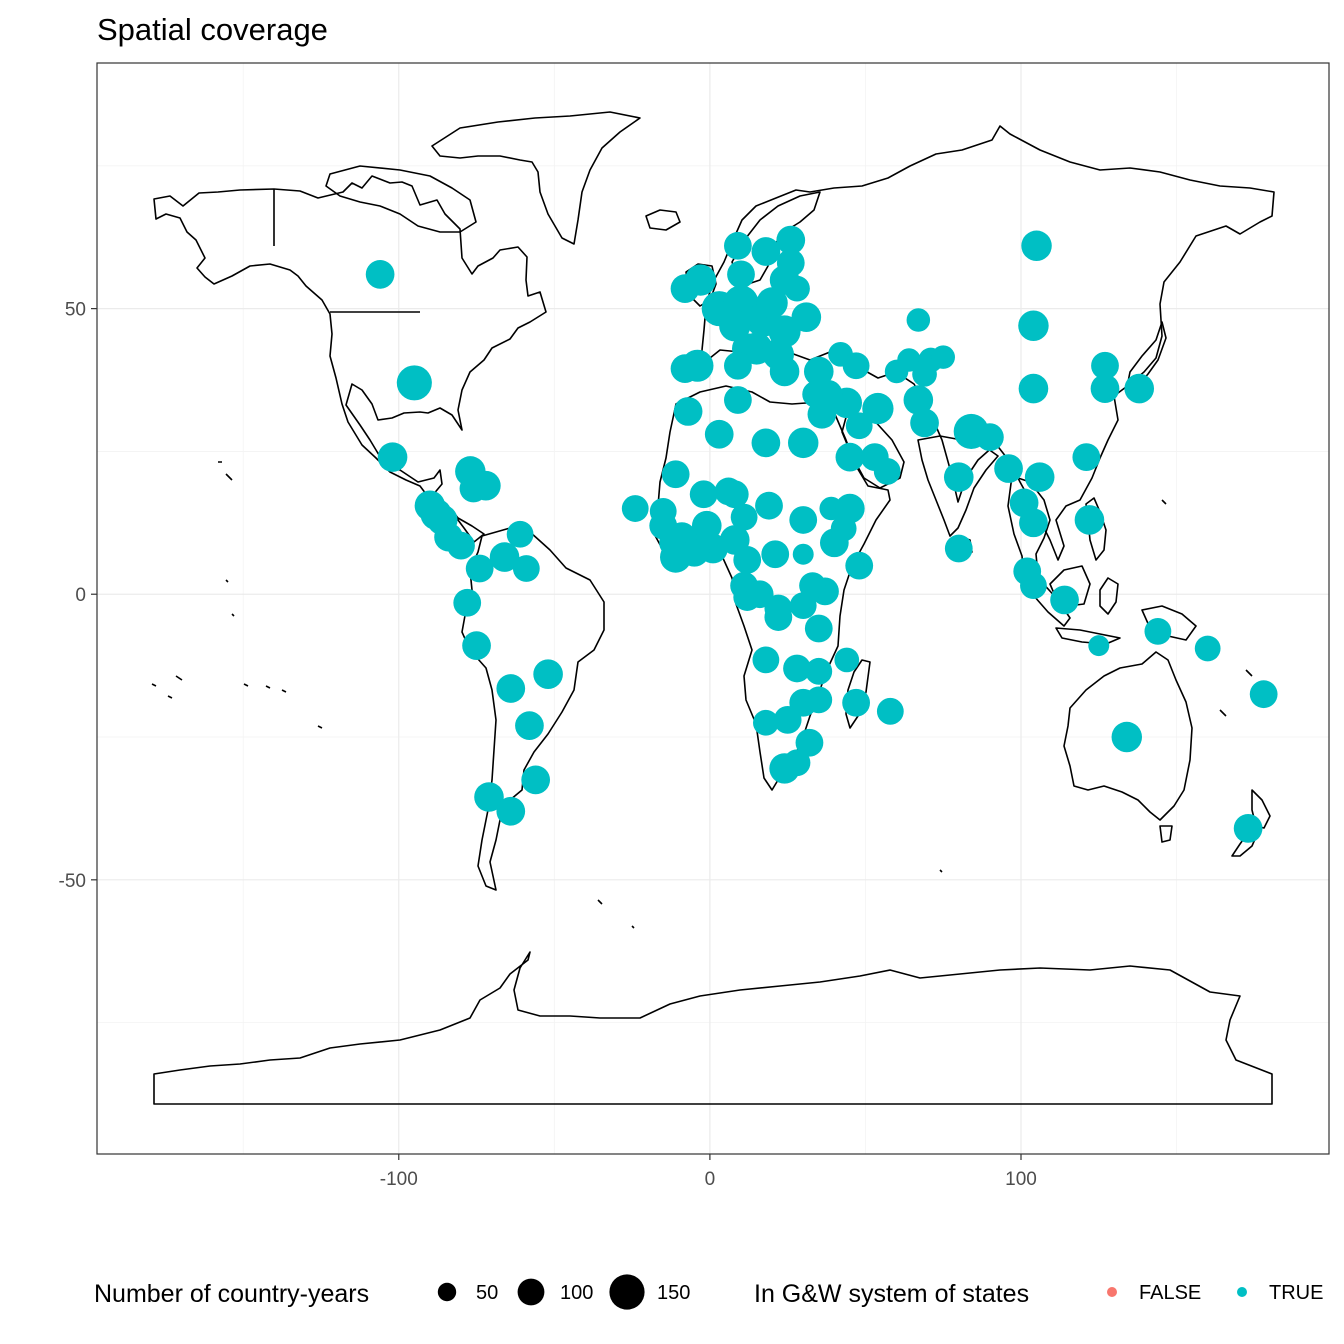 The height and width of the screenshot is (1344, 1344). I want to click on y-tick-label: 50, so click(75, 310).